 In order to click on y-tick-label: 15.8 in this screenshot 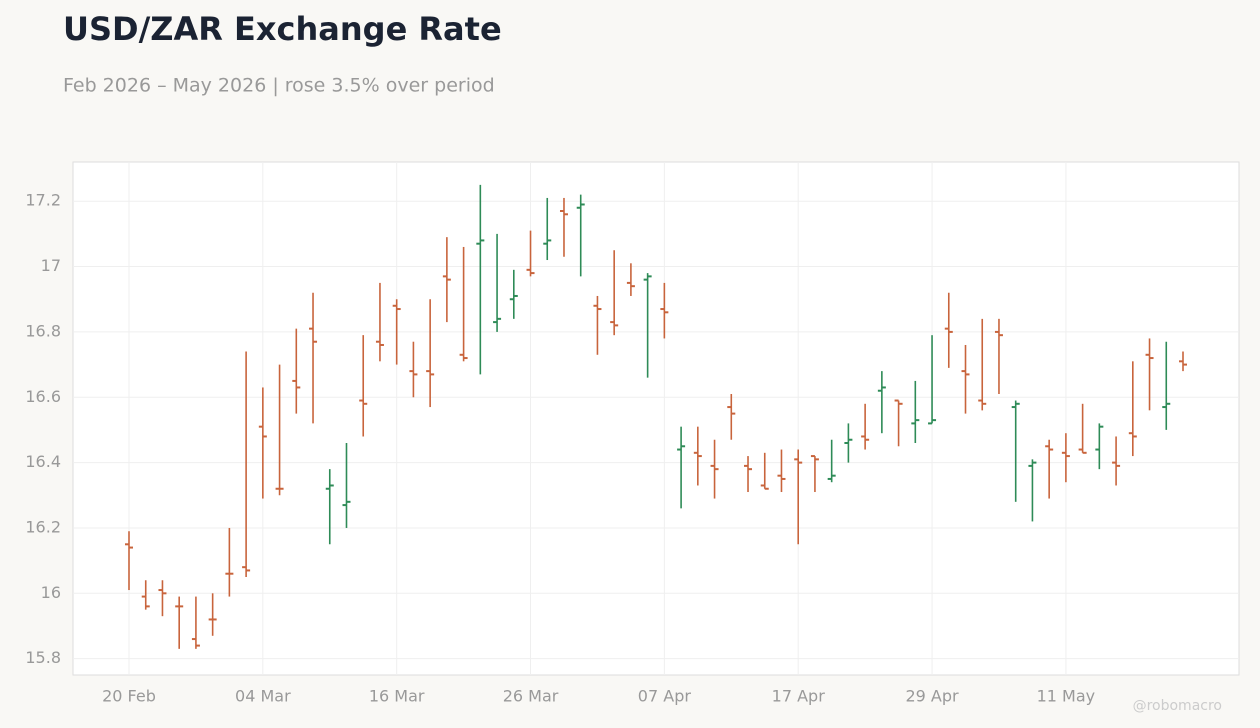, I will do `click(43, 657)`.